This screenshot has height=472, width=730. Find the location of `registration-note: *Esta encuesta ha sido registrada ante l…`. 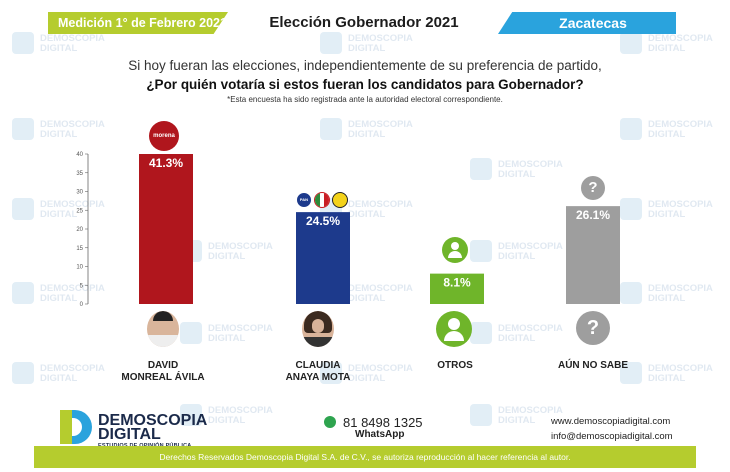

registration-note: *Esta encuesta ha sido registrada ante l… is located at coordinates (365, 99).